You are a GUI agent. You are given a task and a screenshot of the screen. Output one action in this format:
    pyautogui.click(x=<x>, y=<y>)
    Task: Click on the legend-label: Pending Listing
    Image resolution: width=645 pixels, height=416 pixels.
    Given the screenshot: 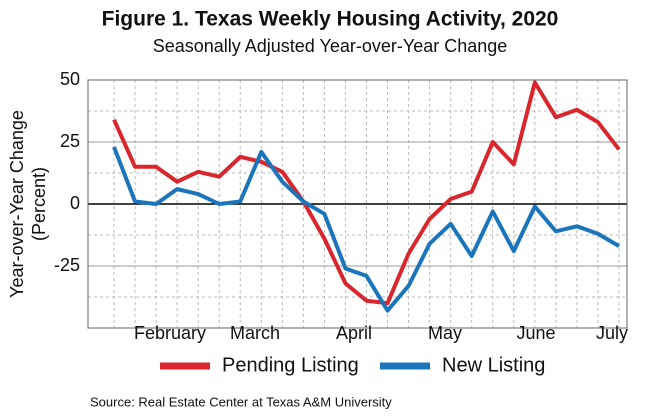 What is the action you would take?
    pyautogui.click(x=290, y=365)
    